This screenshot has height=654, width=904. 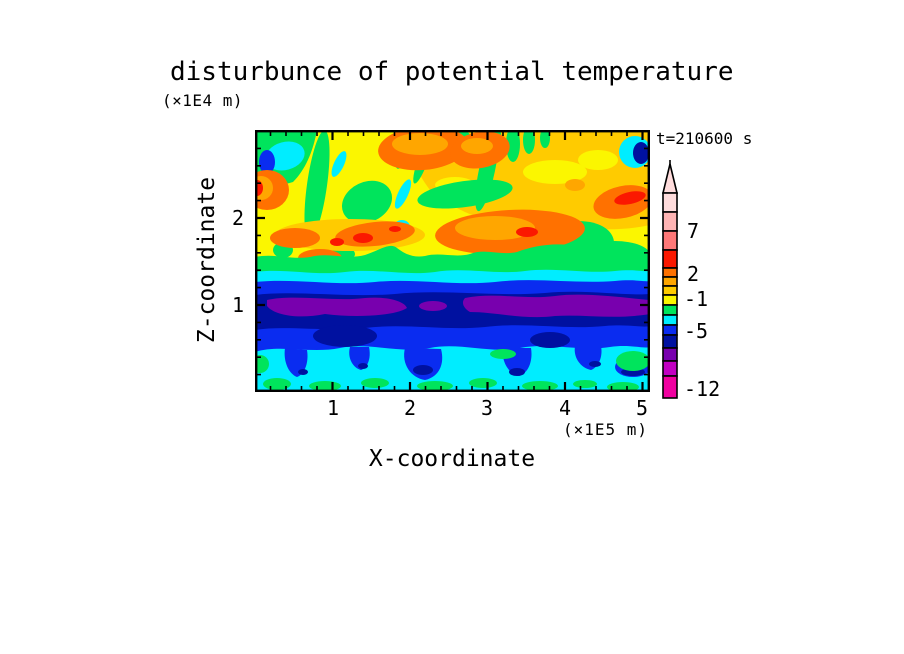 What do you see at coordinates (693, 274) in the screenshot?
I see `colorbar-label-2: 2` at bounding box center [693, 274].